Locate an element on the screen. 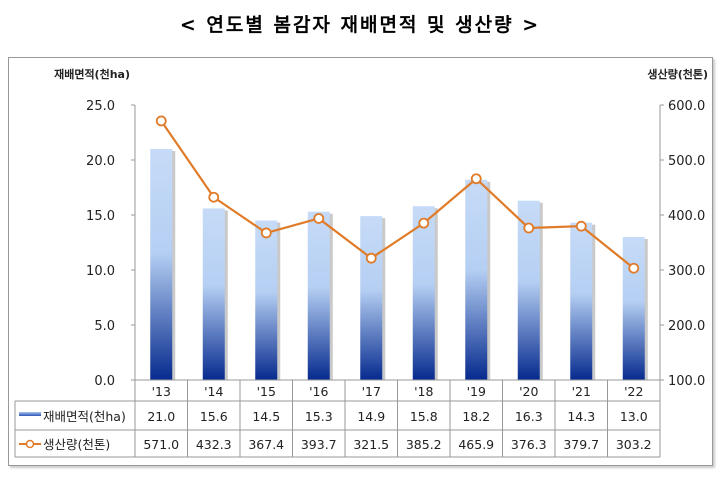  area-value: 13.0 is located at coordinates (634, 416).